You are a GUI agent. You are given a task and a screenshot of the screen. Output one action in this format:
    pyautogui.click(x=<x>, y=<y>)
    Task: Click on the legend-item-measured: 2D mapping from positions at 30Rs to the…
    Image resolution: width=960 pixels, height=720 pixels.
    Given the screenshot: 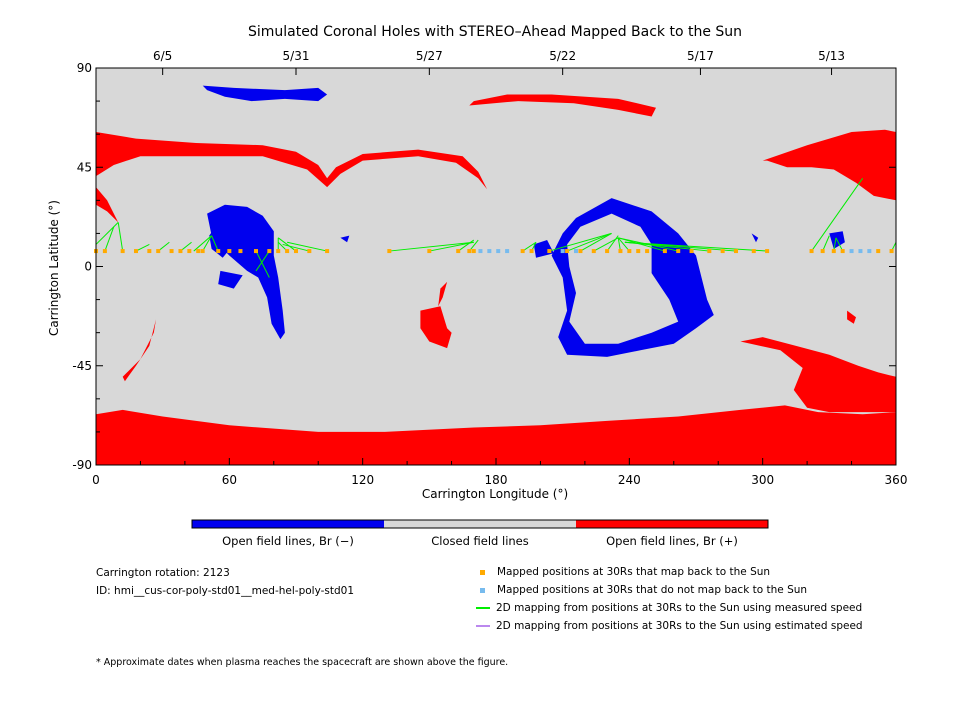 What is the action you would take?
    pyautogui.click(x=669, y=608)
    